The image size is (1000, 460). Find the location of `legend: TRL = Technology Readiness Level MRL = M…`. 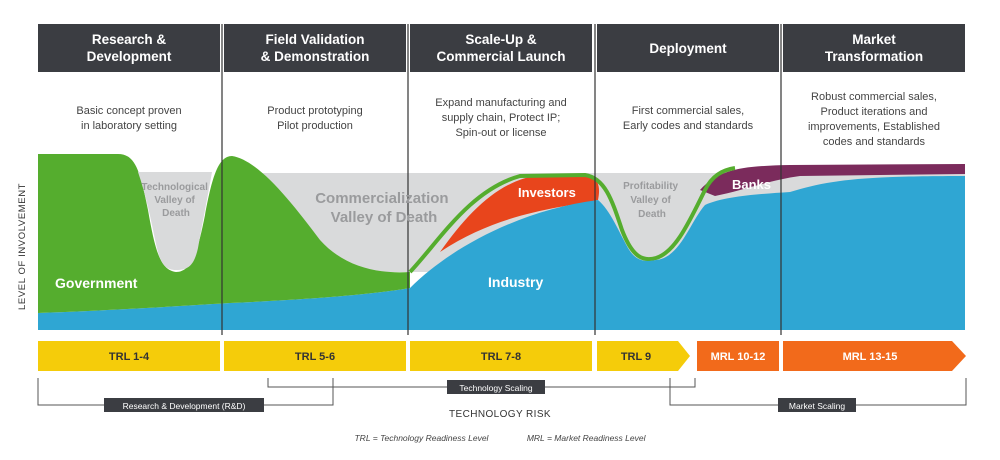

legend: TRL = Technology Readiness Level MRL = M… is located at coordinates (500, 438).